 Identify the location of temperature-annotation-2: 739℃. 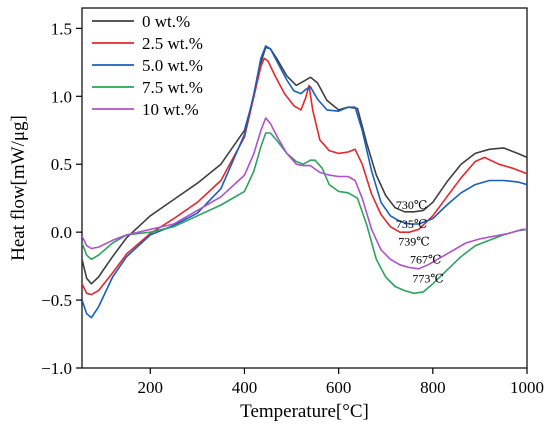
(413, 242).